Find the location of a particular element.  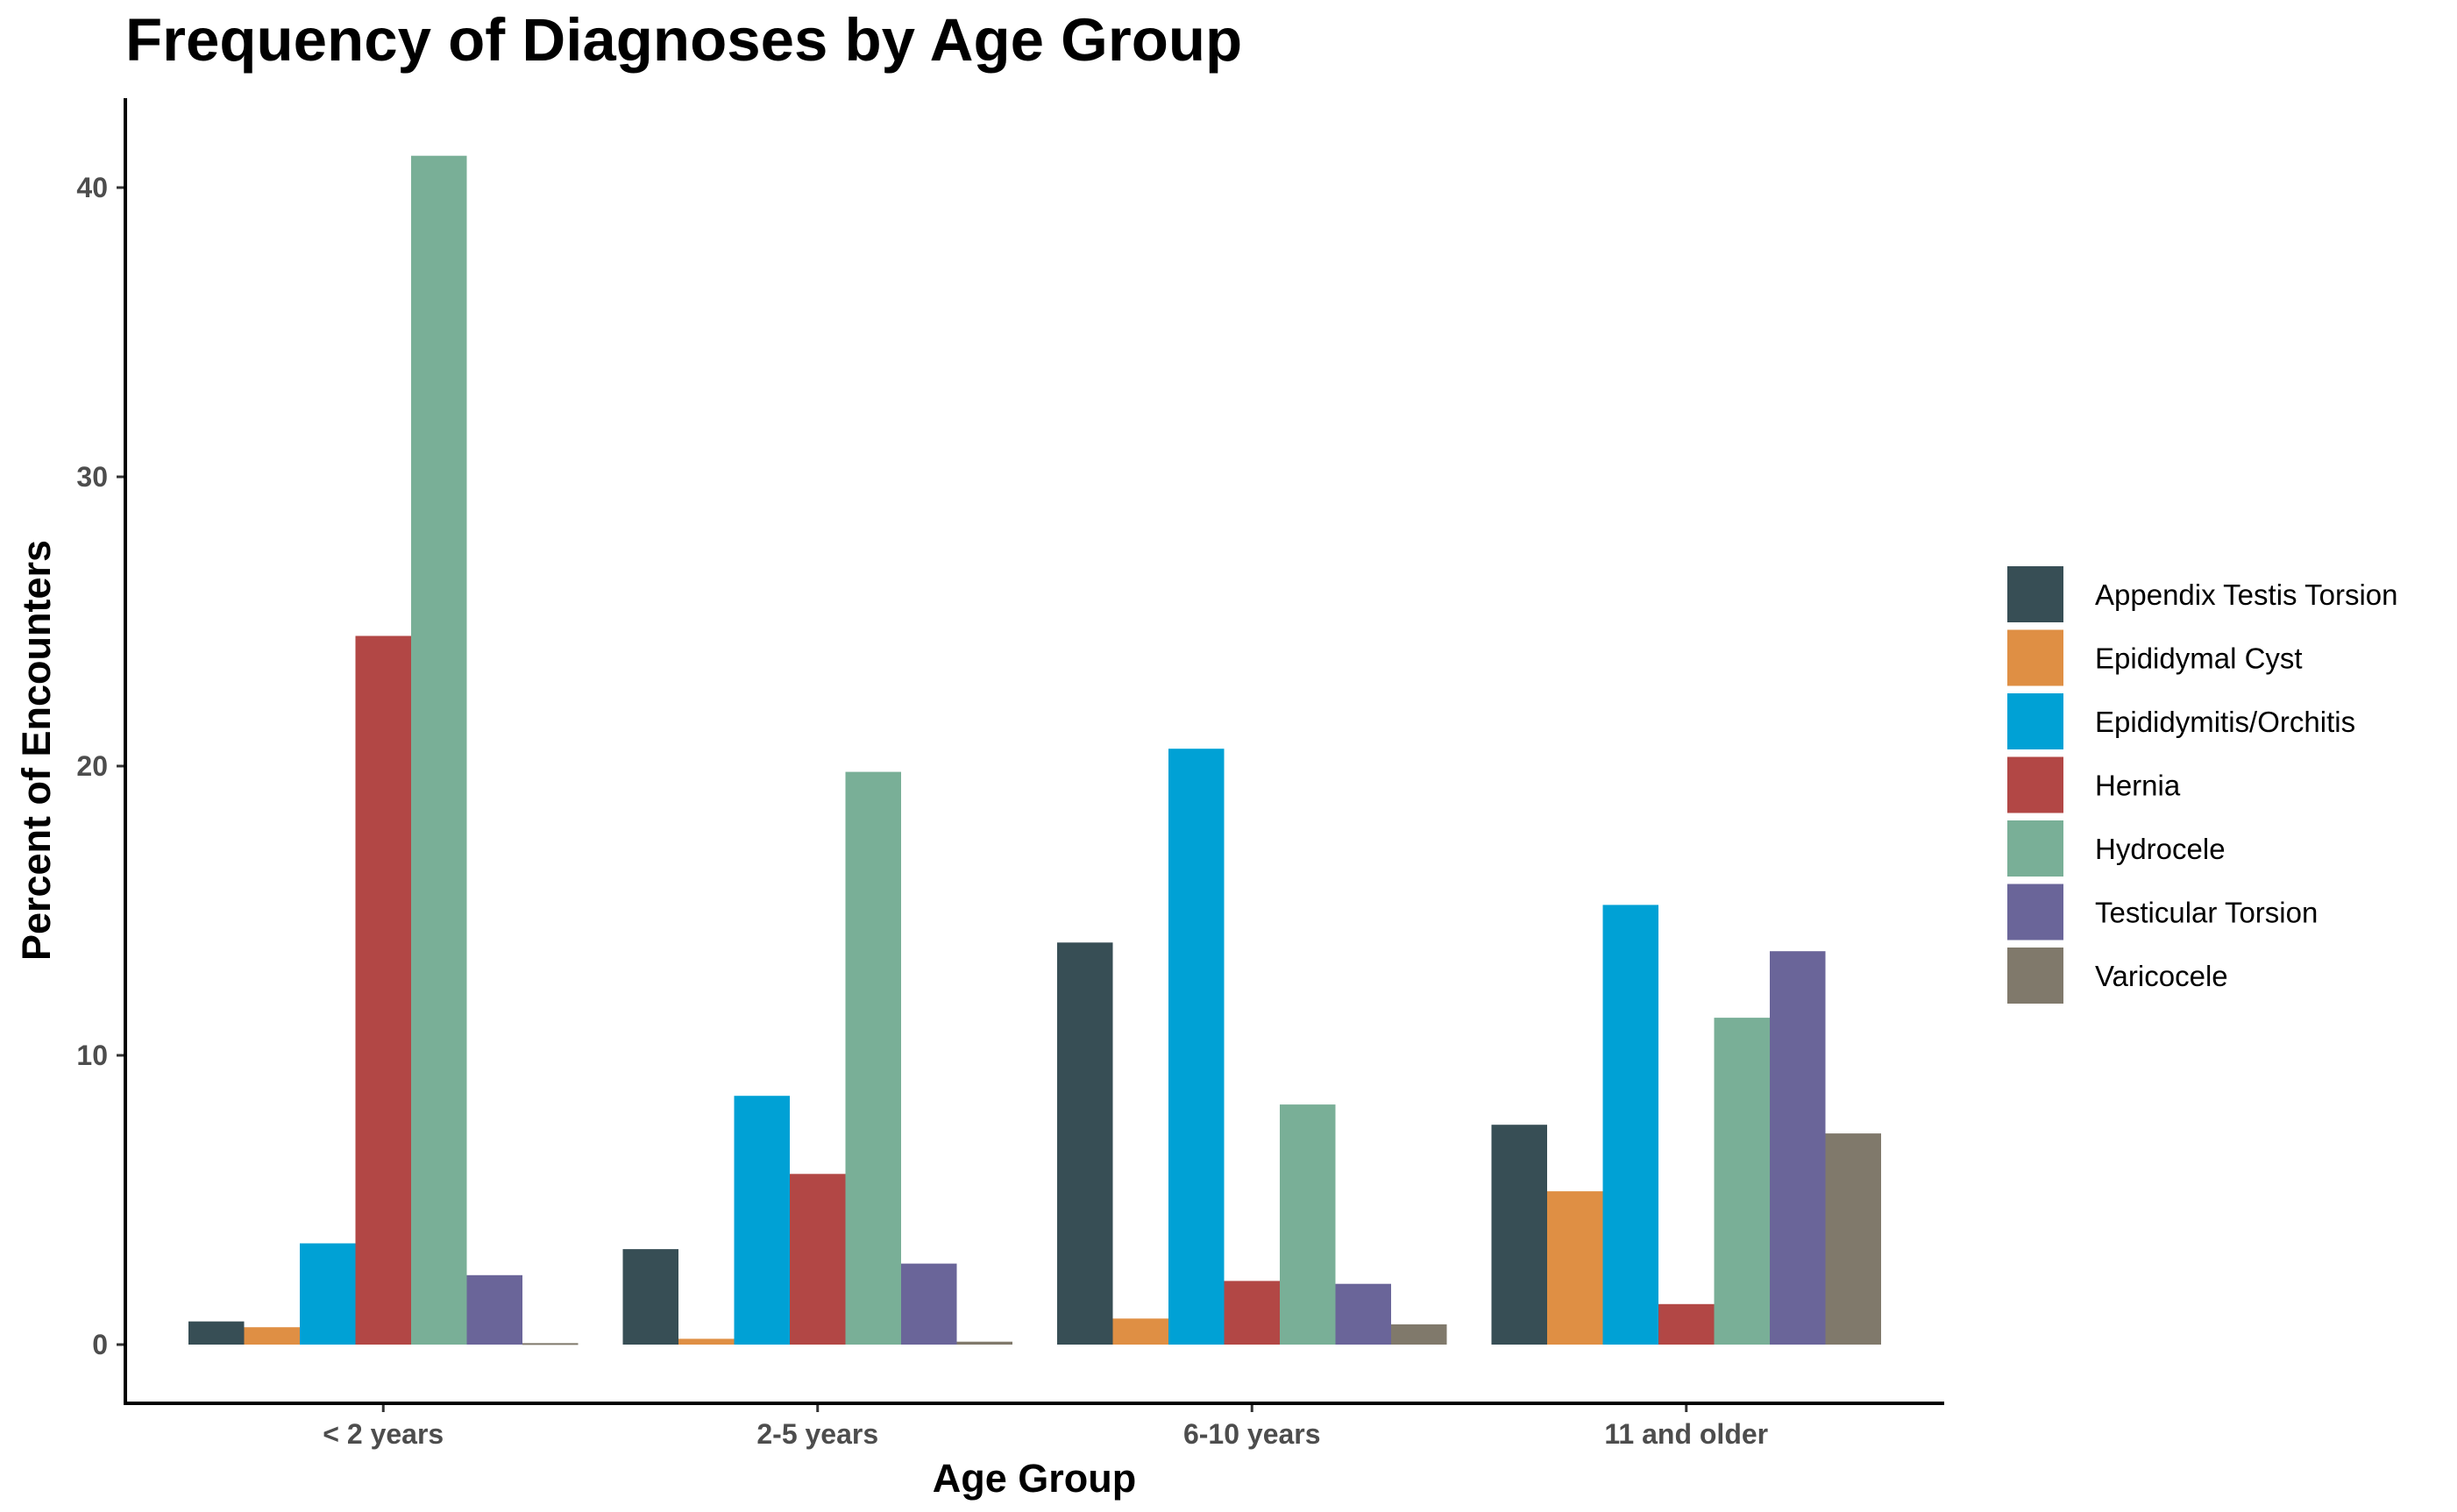

legend-key-epididymal-cyst is located at coordinates (2035, 657).